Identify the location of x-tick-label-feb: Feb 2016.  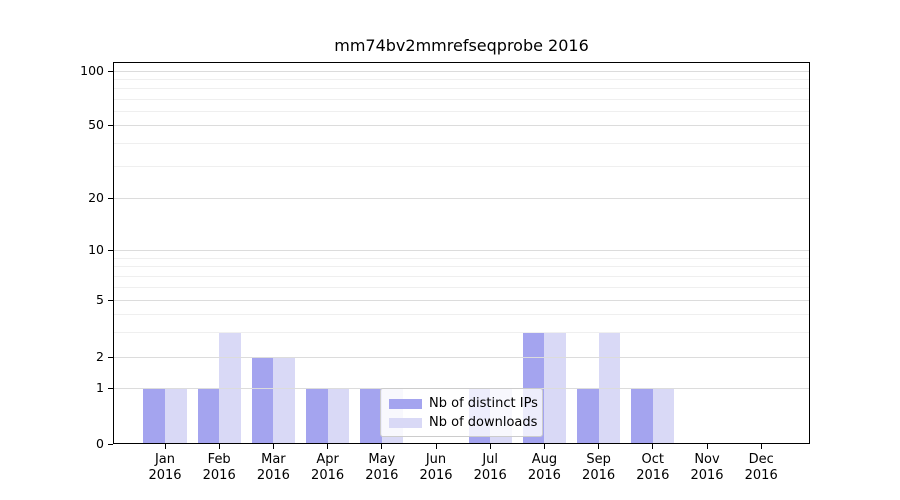
(219, 468).